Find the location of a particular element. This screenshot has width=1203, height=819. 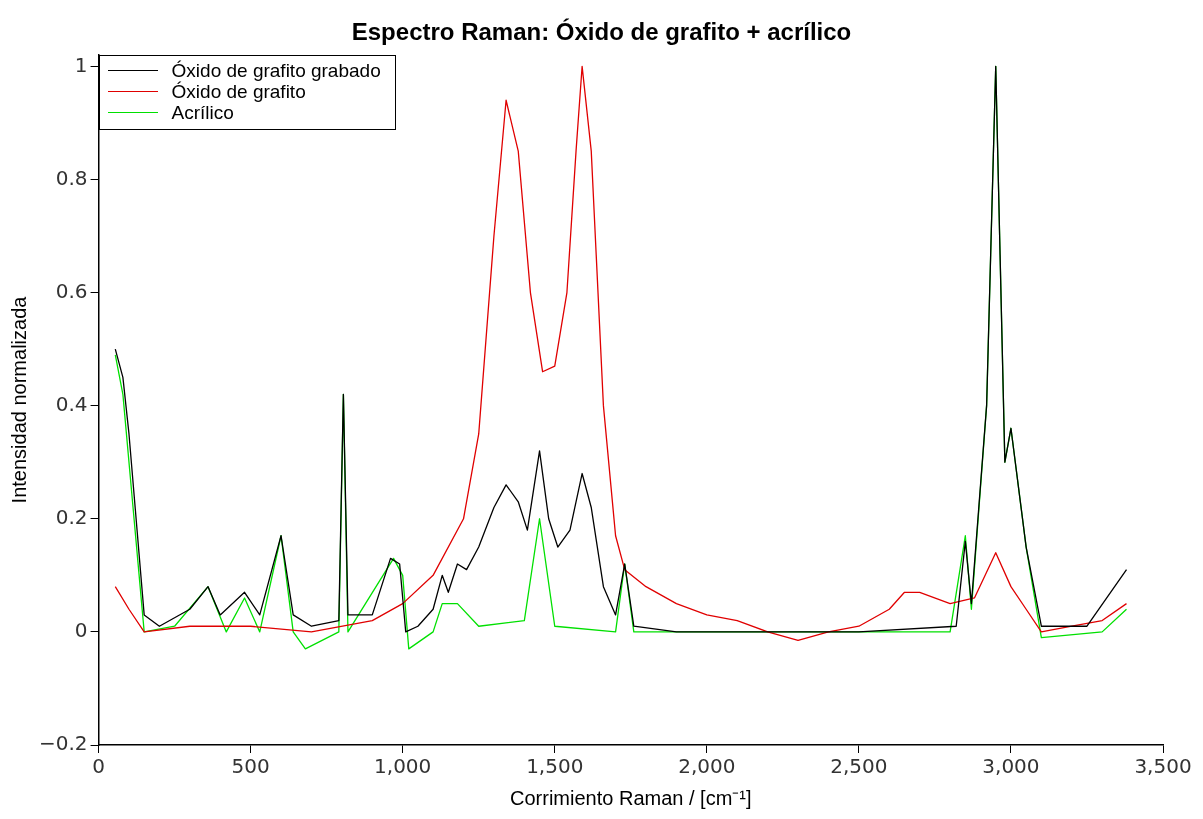

y-tick-label: 0.8 is located at coordinates (71, 177).